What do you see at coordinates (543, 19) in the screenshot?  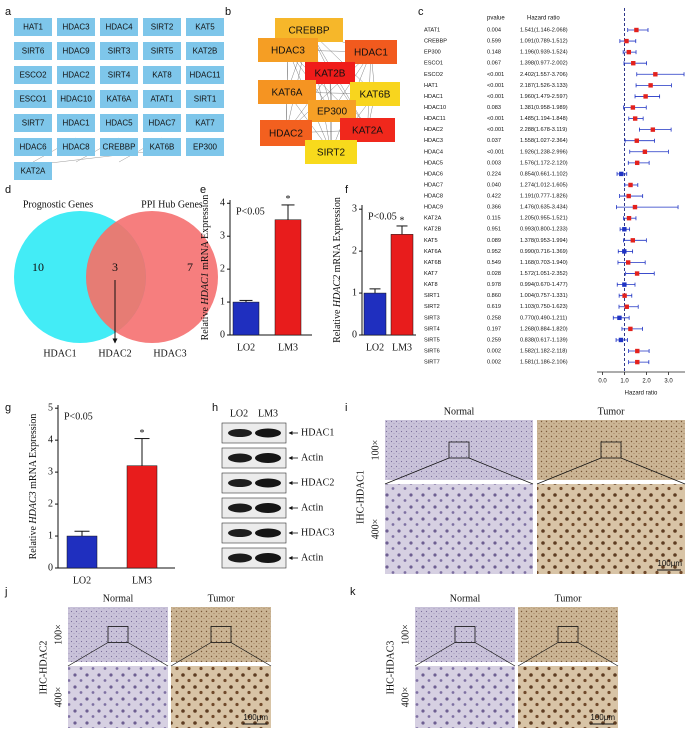 I see `column-header: Hazard ratio` at bounding box center [543, 19].